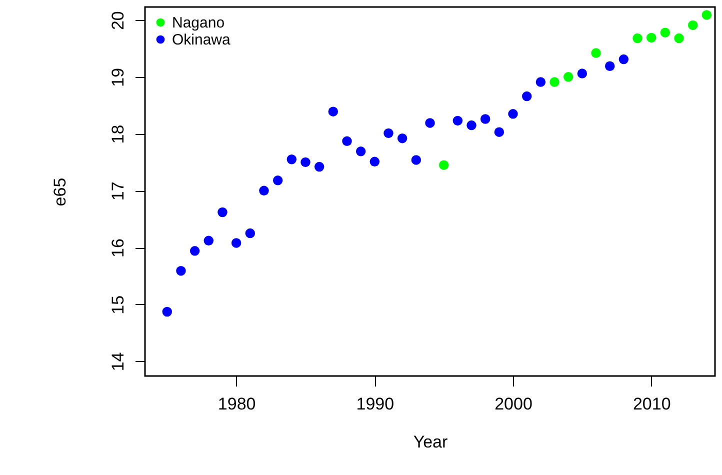 This screenshot has width=722, height=475. What do you see at coordinates (430, 442) in the screenshot?
I see `x-axis-title: Year` at bounding box center [430, 442].